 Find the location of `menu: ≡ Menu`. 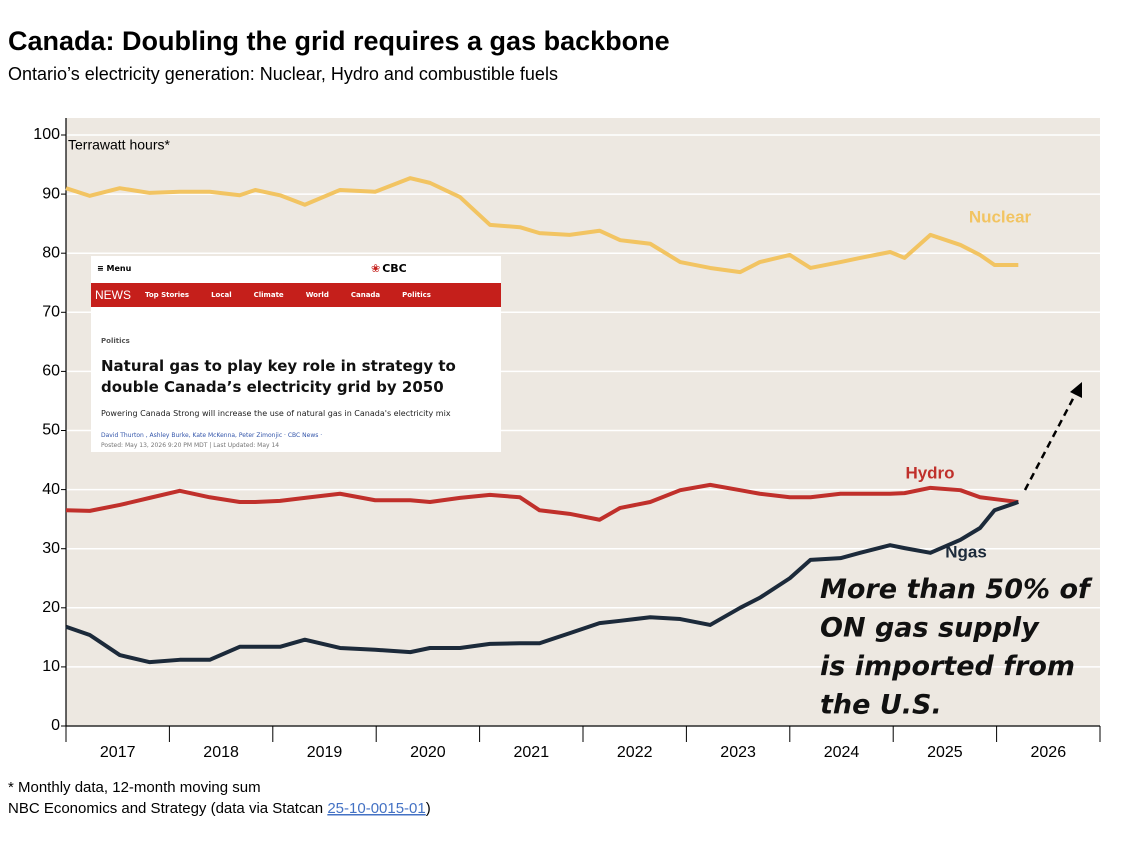

menu: ≡ Menu is located at coordinates (114, 268).